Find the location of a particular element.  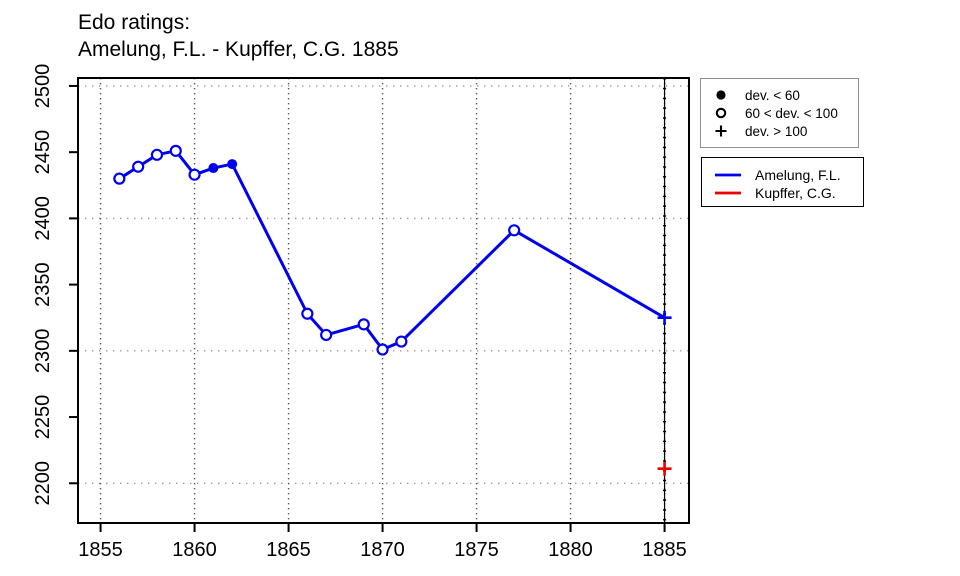

filled-circle-icon is located at coordinates (721, 95).